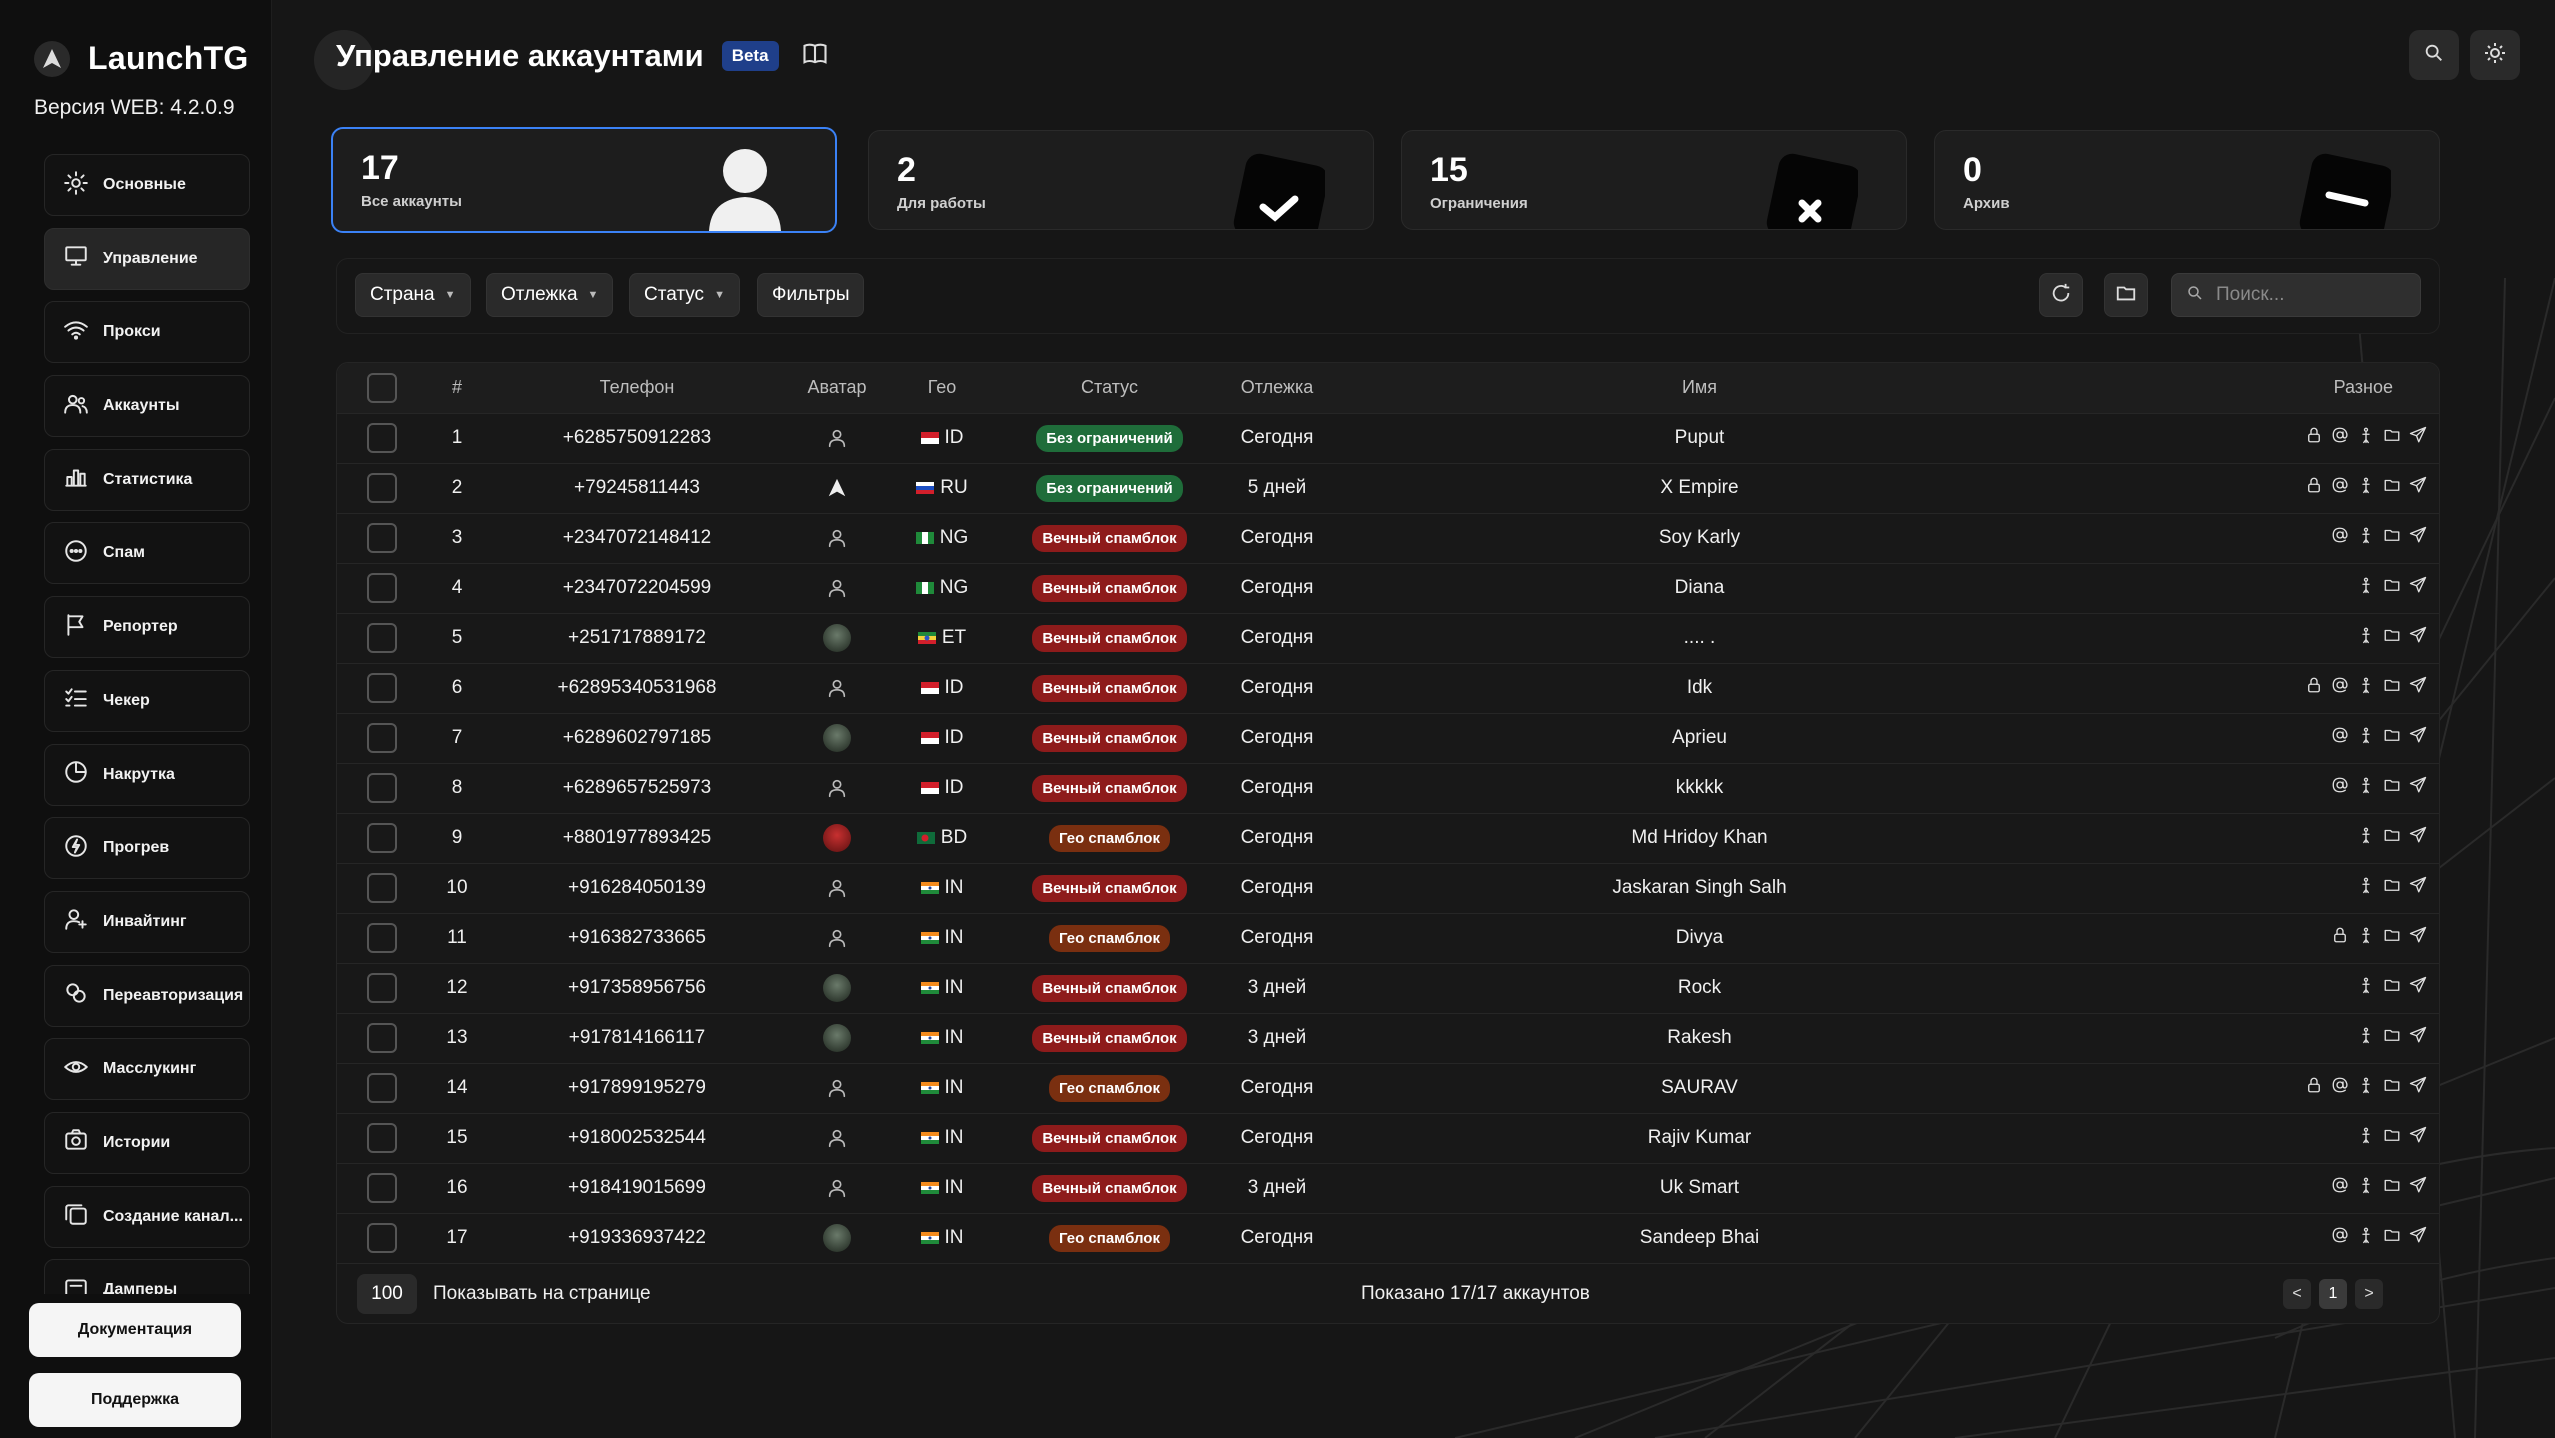 This screenshot has height=1438, width=2555. I want to click on sidebar-item-0: Основные, so click(147, 185).